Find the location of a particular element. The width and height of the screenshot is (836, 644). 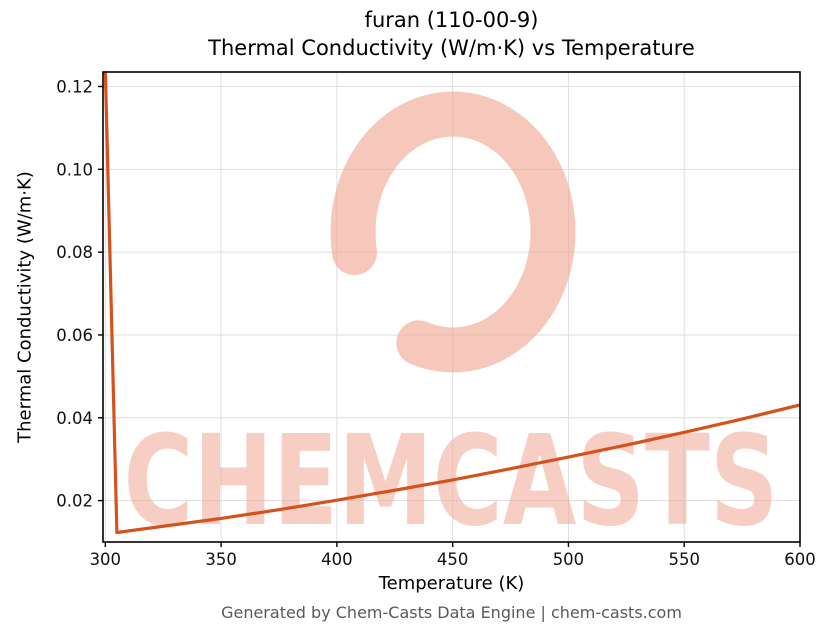

svg-text: 0.04 is located at coordinates (74, 418).